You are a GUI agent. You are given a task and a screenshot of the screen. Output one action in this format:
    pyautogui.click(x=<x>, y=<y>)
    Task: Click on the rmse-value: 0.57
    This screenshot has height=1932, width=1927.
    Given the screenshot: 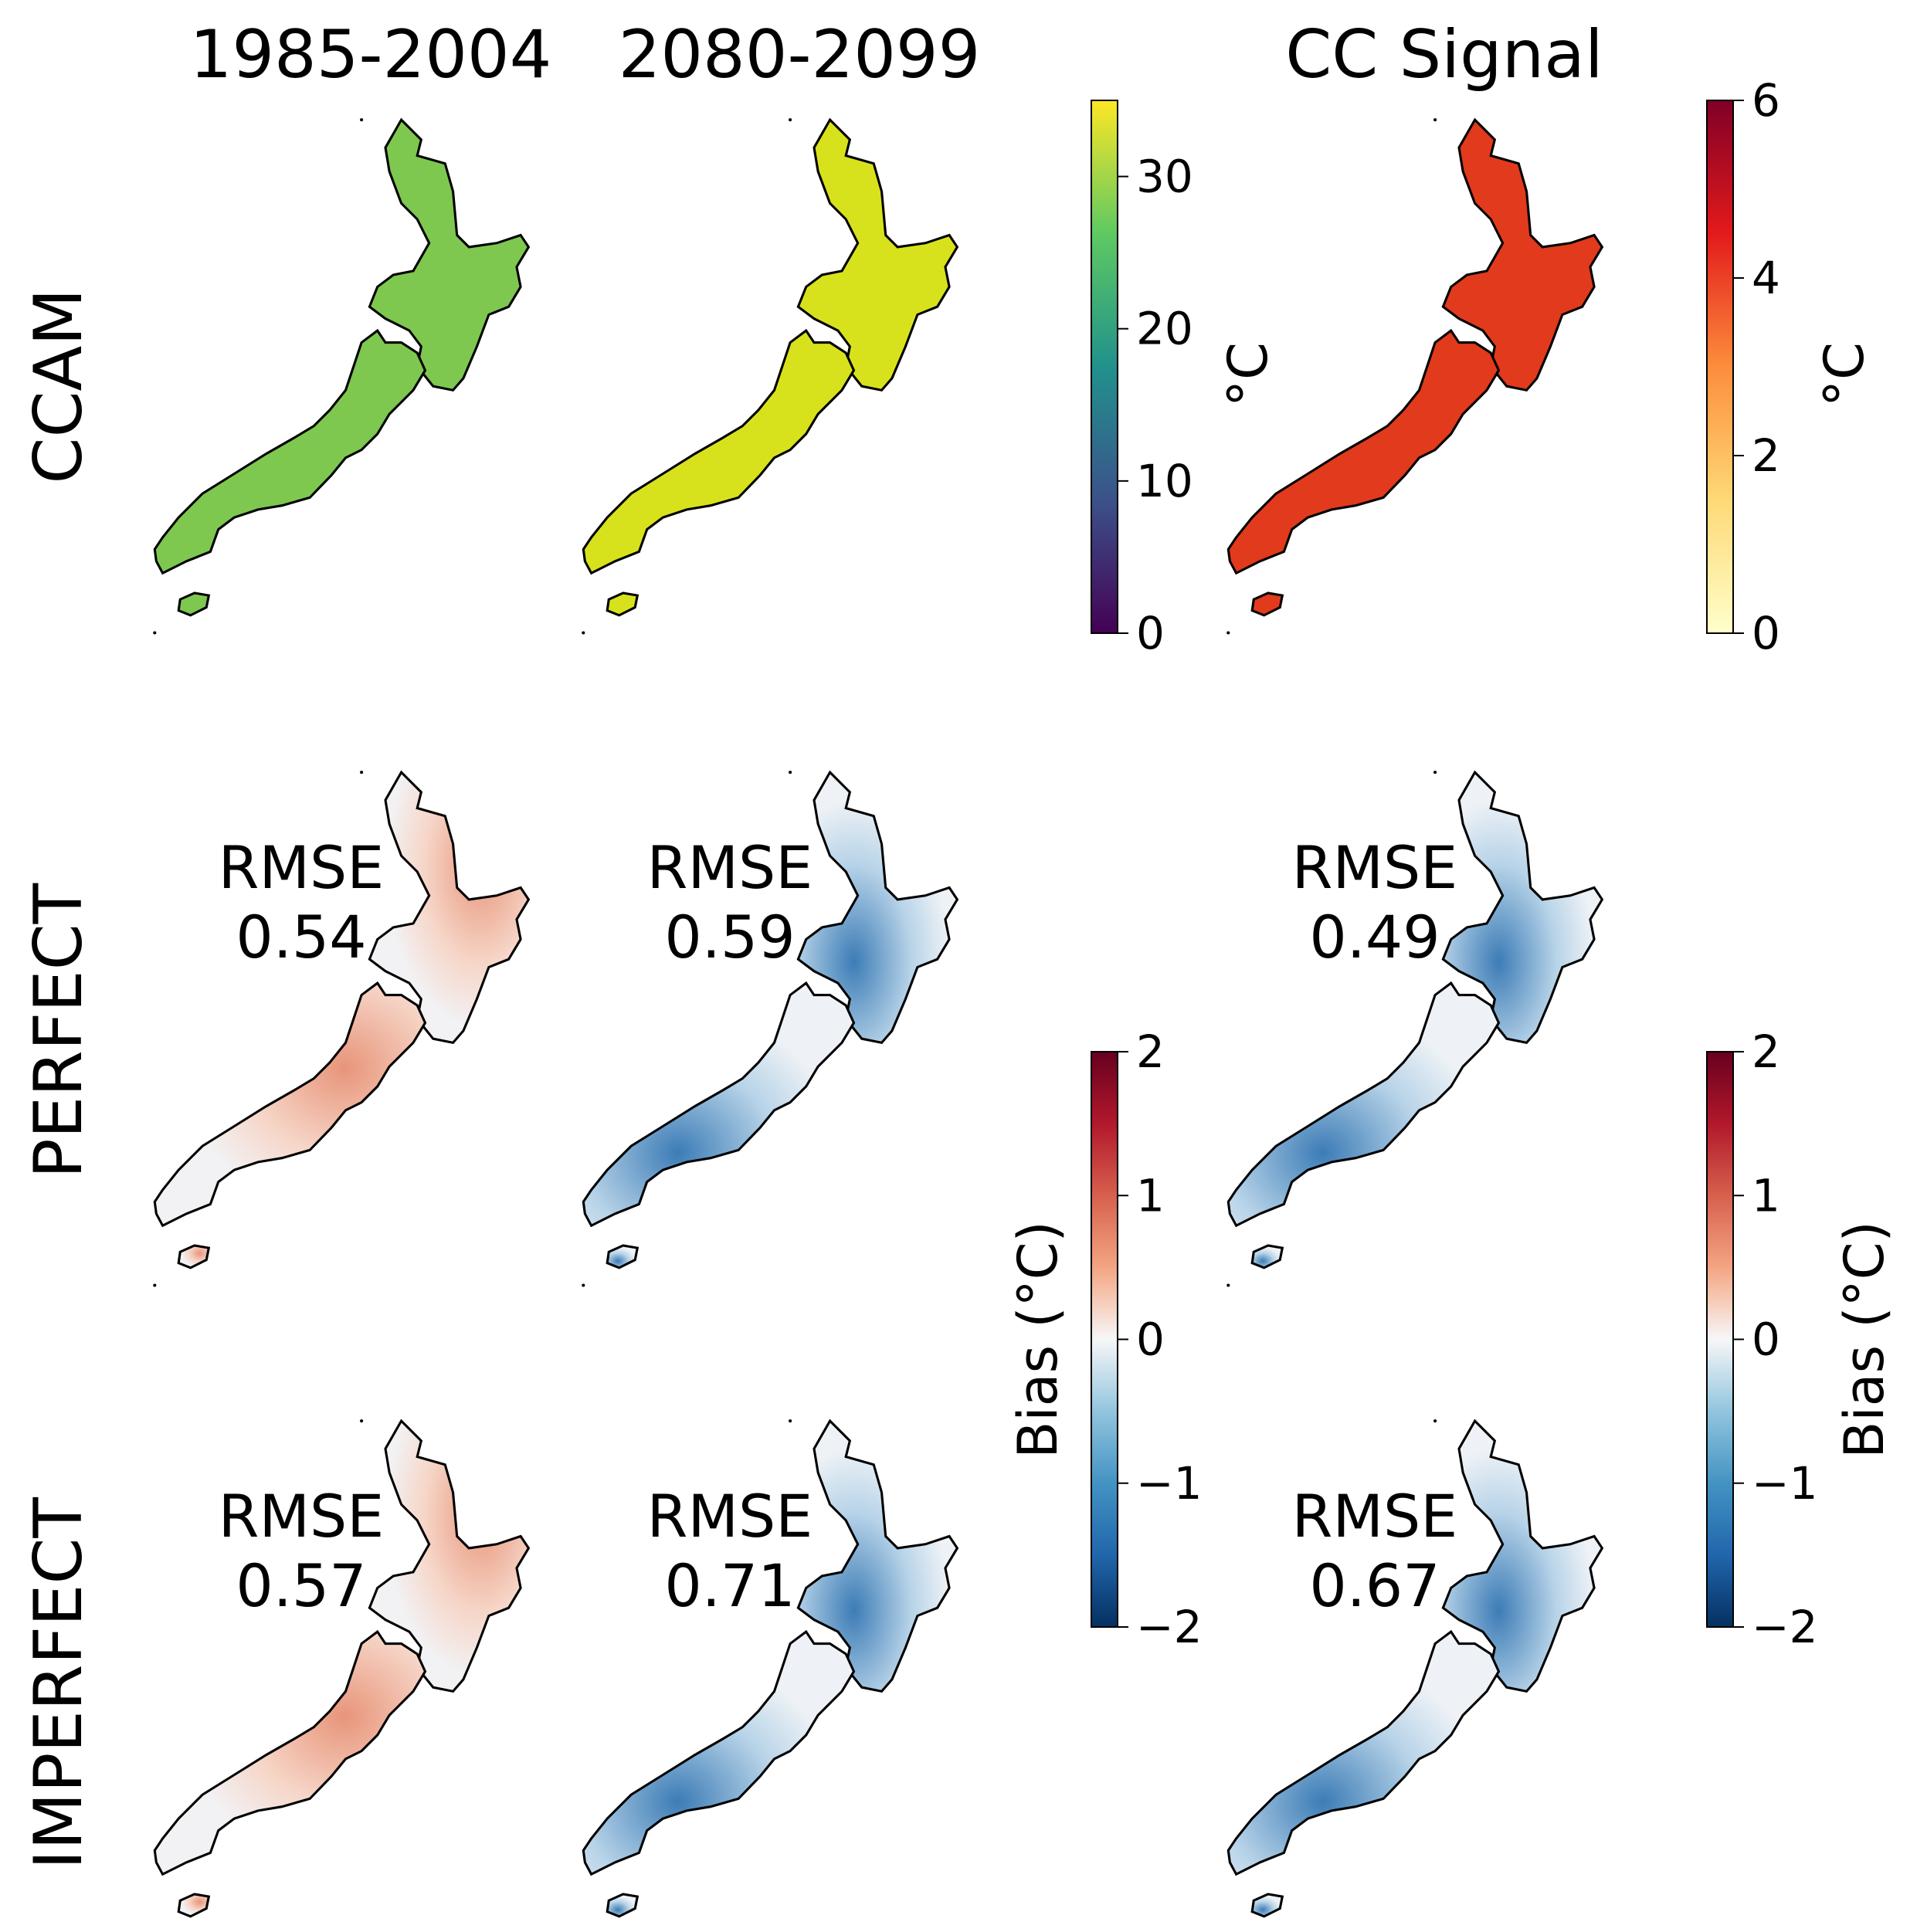 What is the action you would take?
    pyautogui.click(x=301, y=1585)
    